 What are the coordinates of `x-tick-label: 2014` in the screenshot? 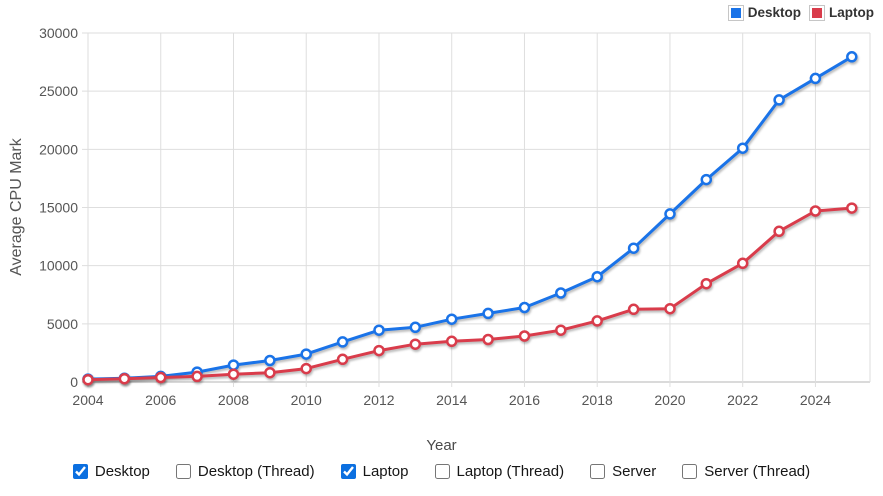 It's located at (451, 400).